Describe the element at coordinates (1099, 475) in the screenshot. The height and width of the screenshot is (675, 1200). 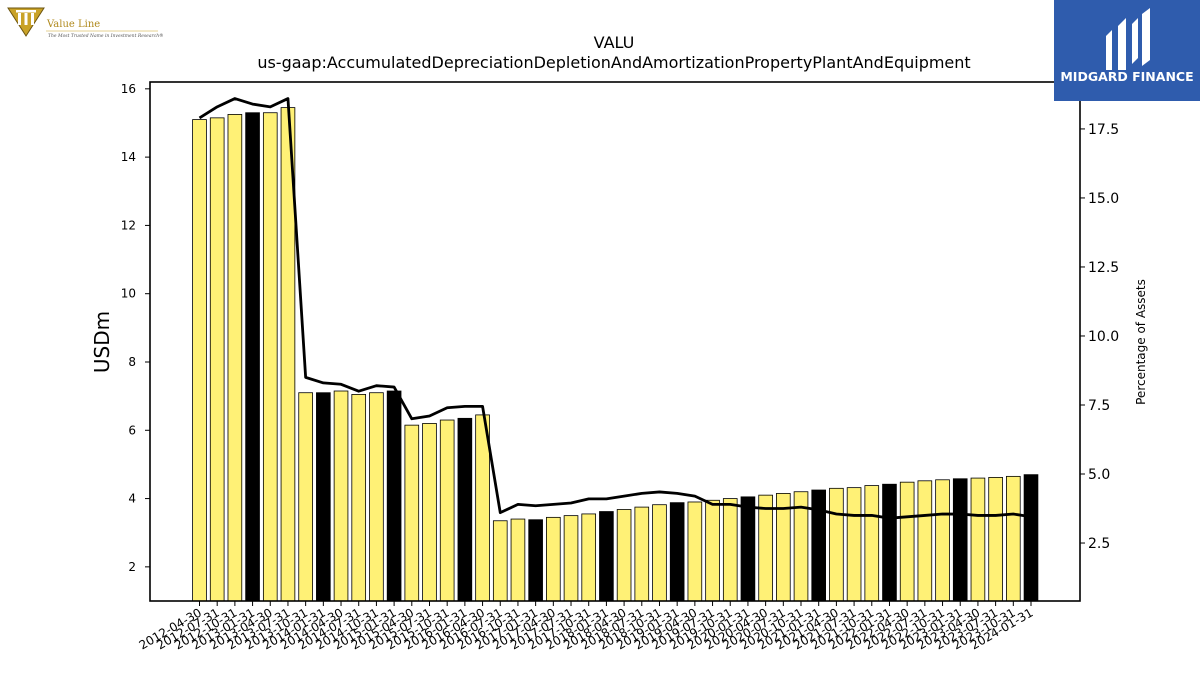
I see `y2-tick-label: 5.0` at that location.